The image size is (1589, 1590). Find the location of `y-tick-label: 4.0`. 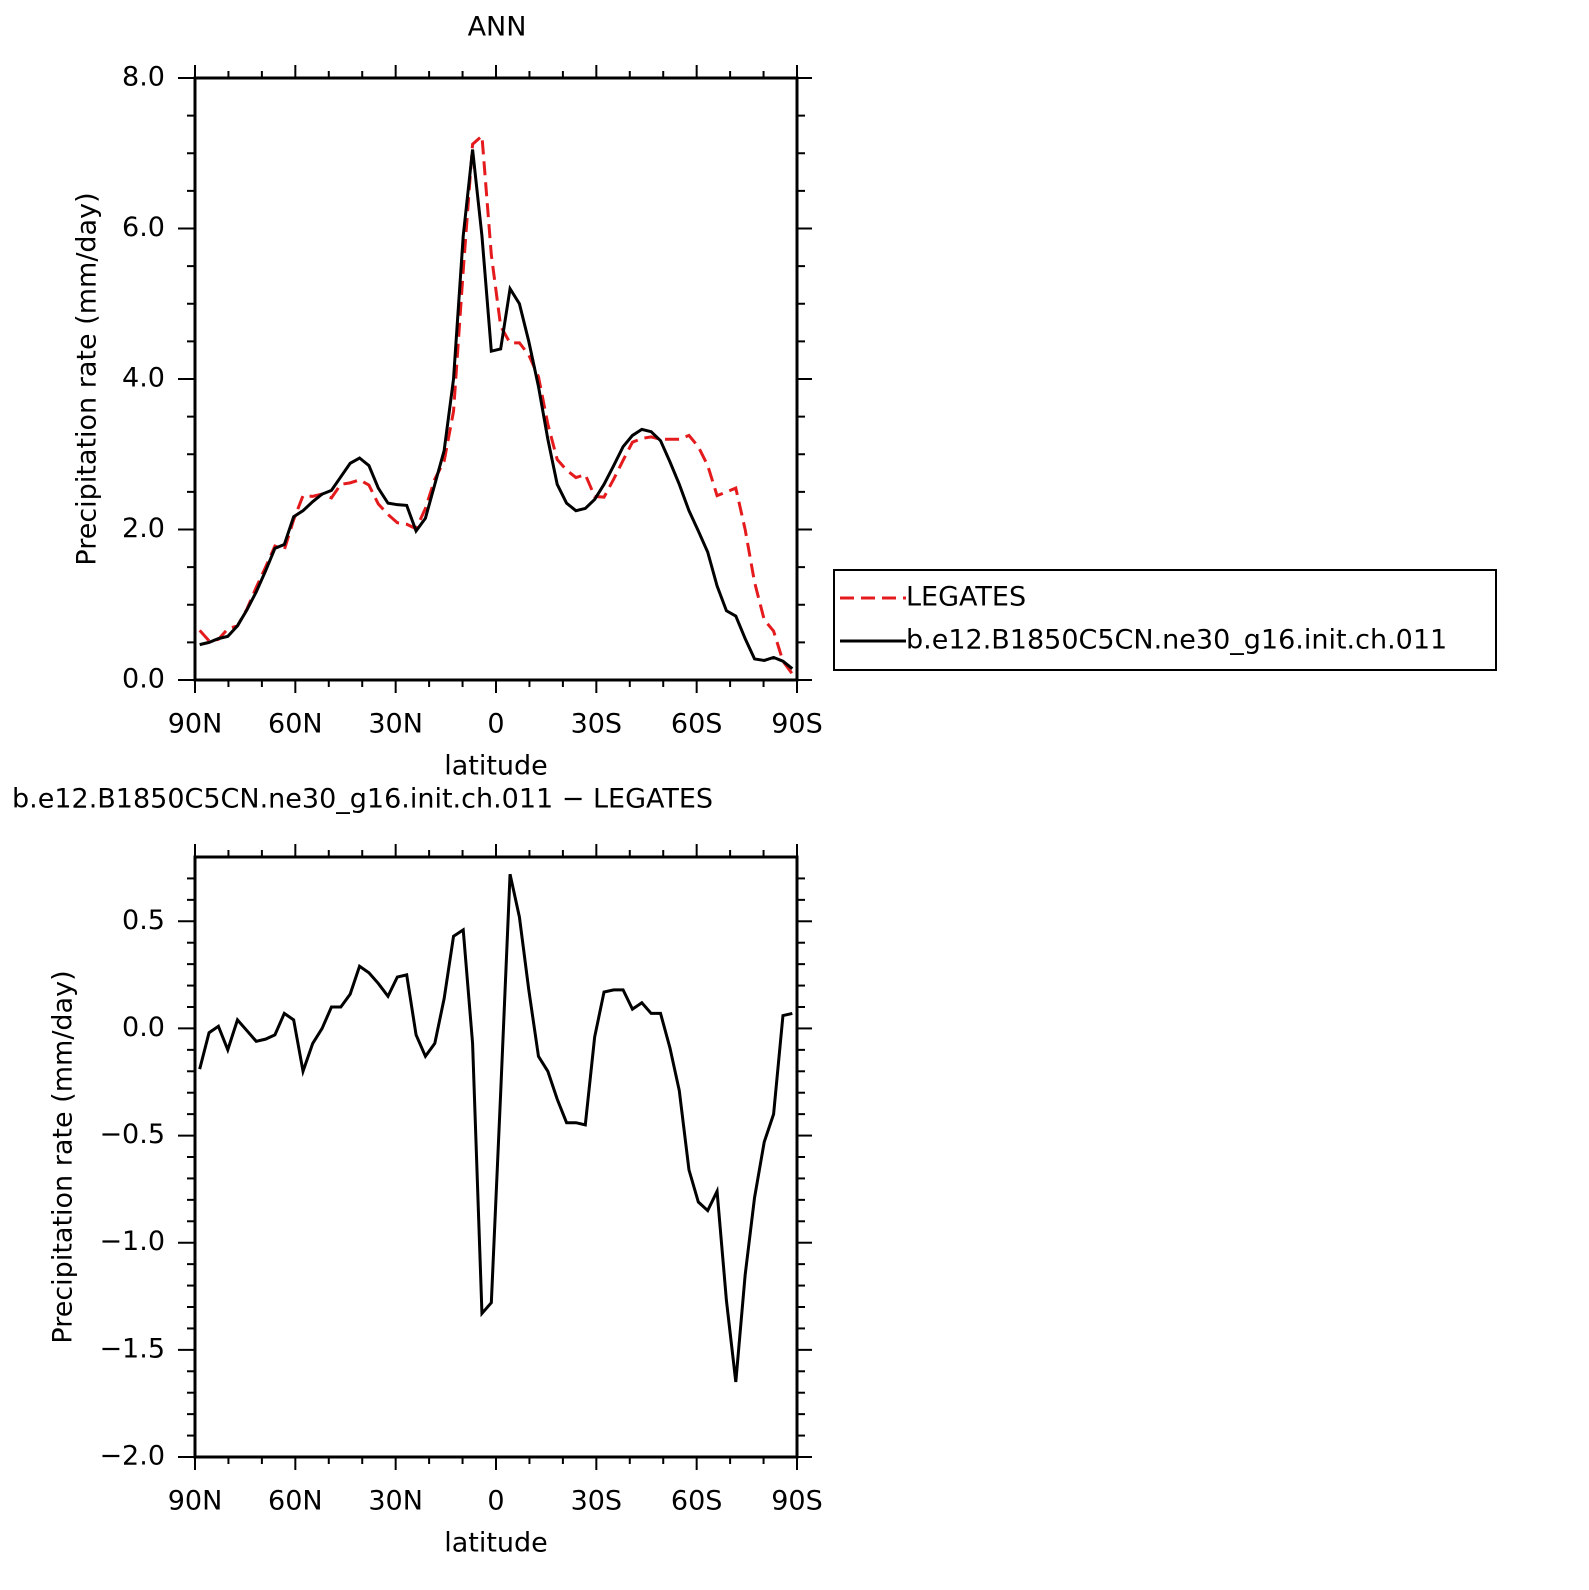

y-tick-label: 4.0 is located at coordinates (143, 378).